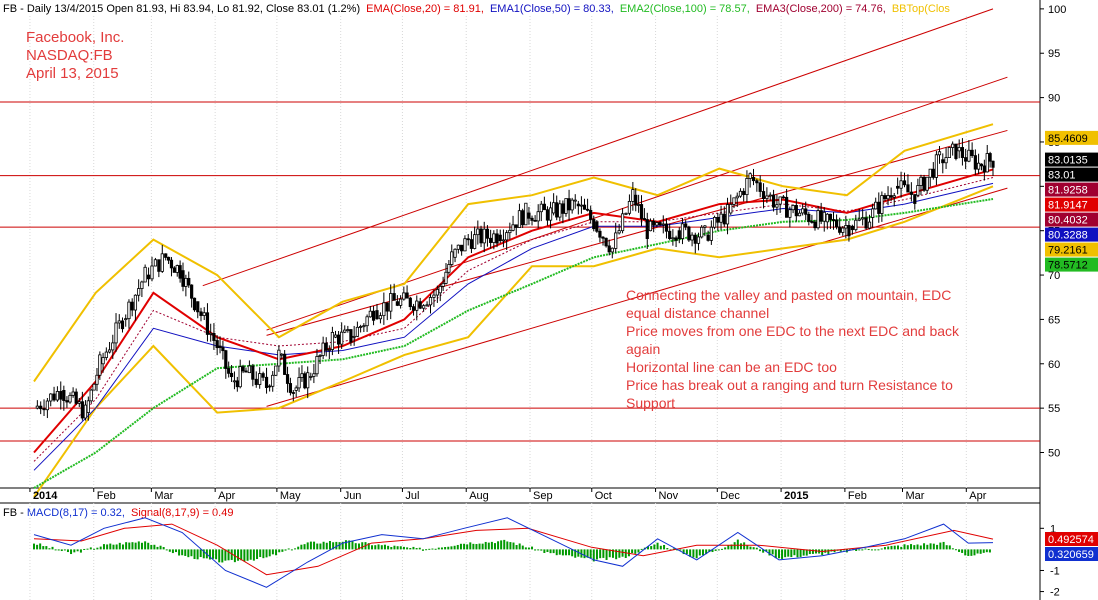 This screenshot has height=600, width=1098. I want to click on y-tick-label: 100, so click(1057, 10).